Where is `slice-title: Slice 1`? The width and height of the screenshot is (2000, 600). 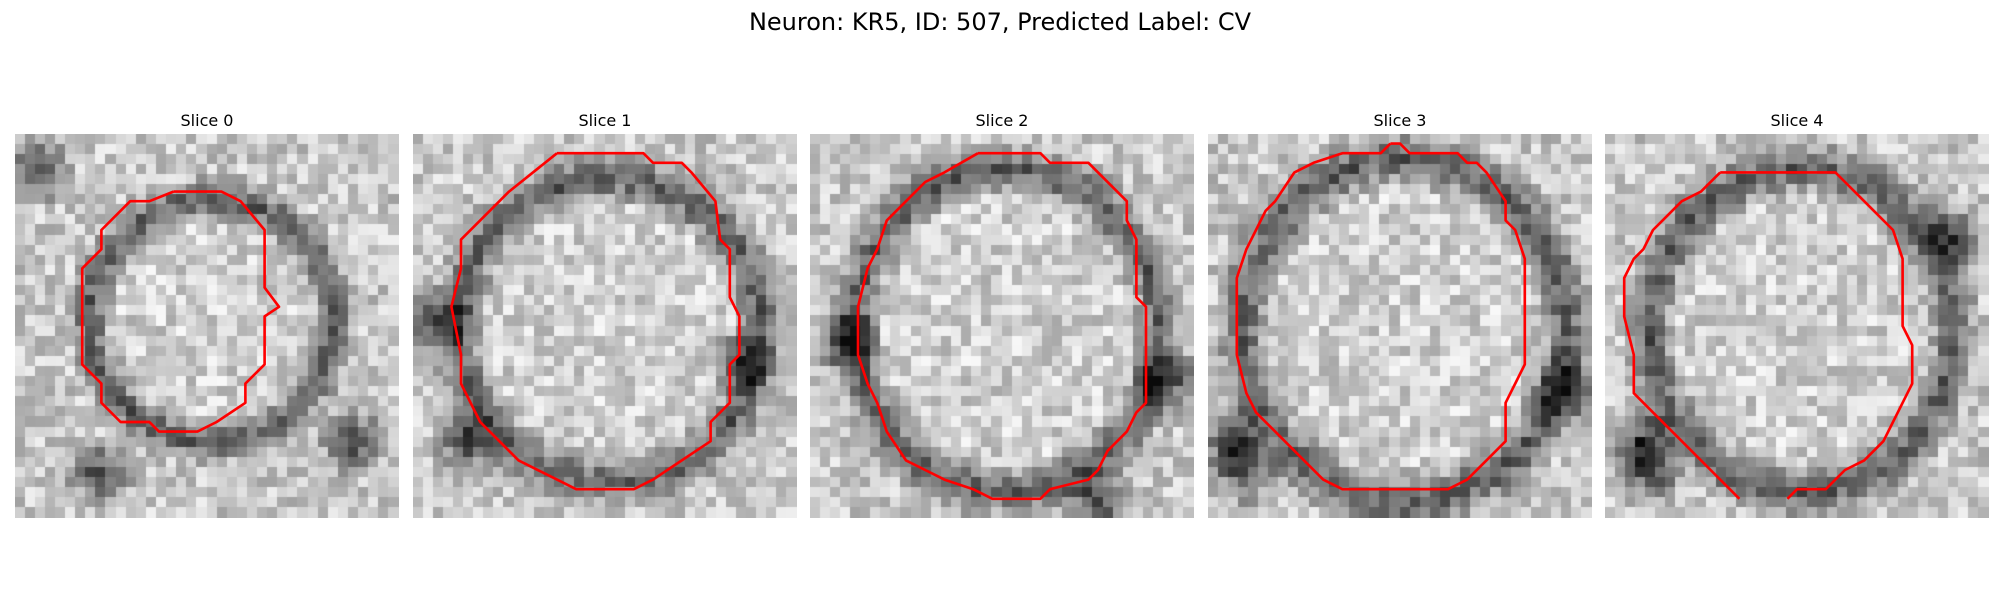
slice-title: Slice 1 is located at coordinates (605, 120).